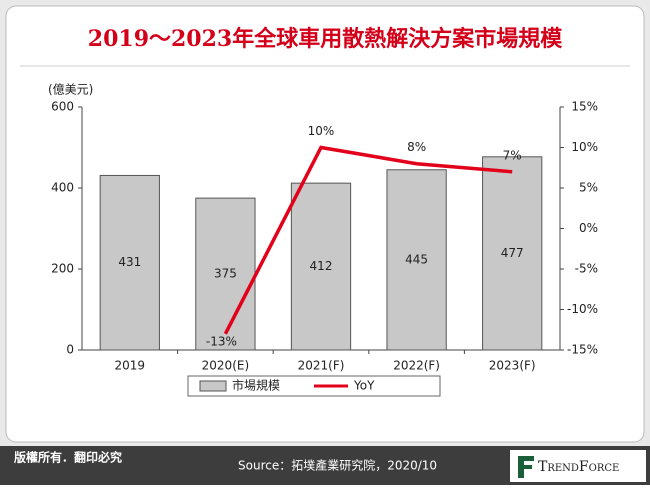 This screenshot has height=489, width=650. I want to click on line-label: 7%, so click(512, 155).